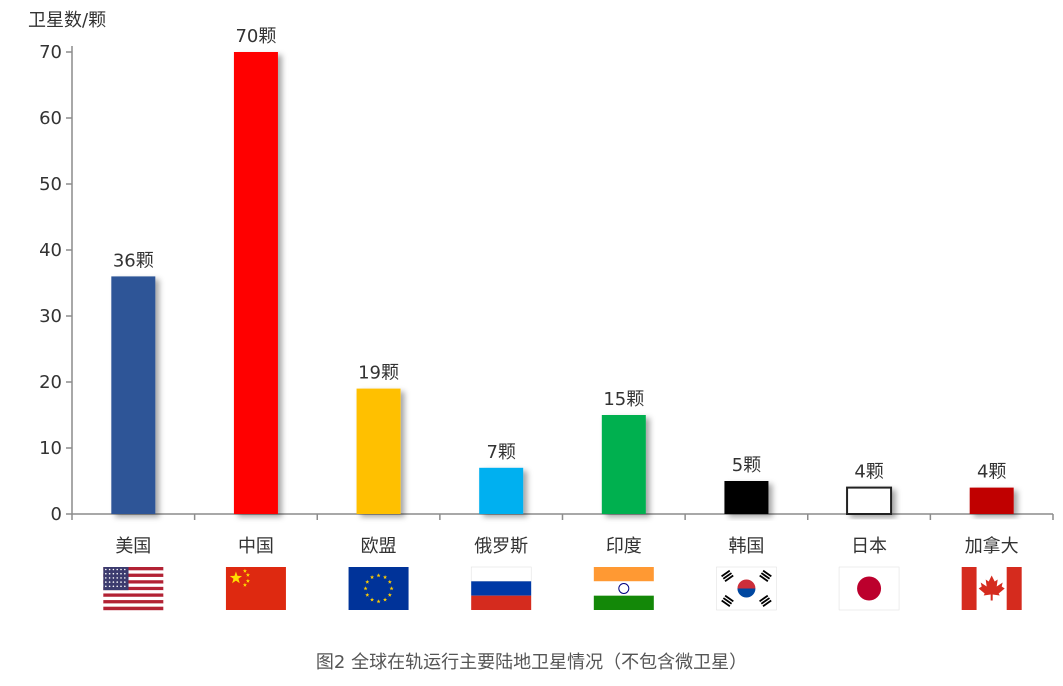 This screenshot has width=1063, height=686. Describe the element at coordinates (746, 546) in the screenshot. I see `category-label: 韩国` at that location.